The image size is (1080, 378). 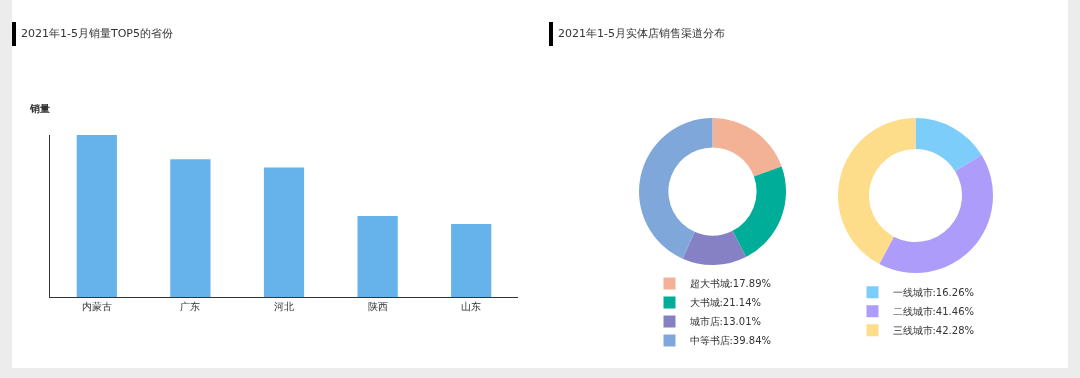 What do you see at coordinates (933, 312) in the screenshot?
I see `legend-label: 二线城市:41.46%` at bounding box center [933, 312].